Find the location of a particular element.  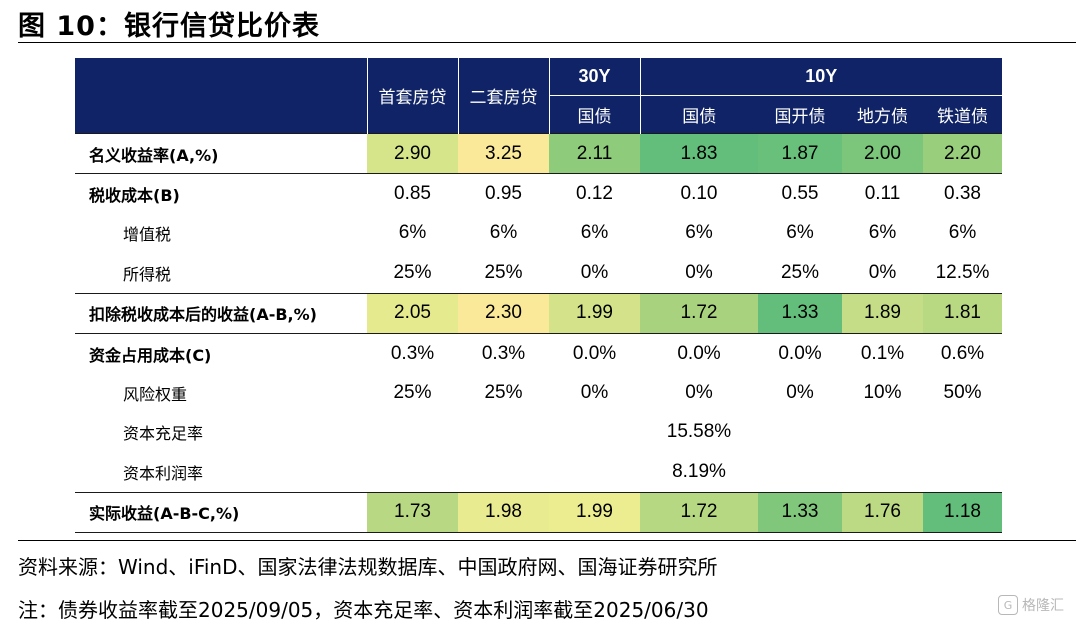

cell-10y-treasury: 15.58% is located at coordinates (699, 432).